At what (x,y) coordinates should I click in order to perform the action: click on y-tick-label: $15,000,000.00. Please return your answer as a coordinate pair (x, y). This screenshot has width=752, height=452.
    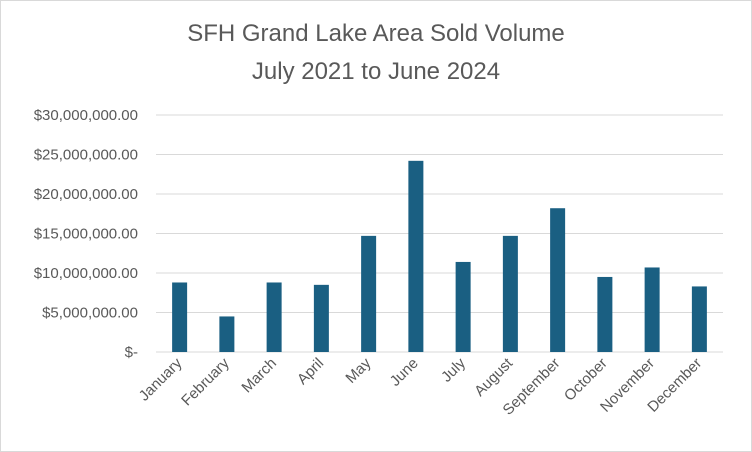
    Looking at the image, I should click on (86, 234).